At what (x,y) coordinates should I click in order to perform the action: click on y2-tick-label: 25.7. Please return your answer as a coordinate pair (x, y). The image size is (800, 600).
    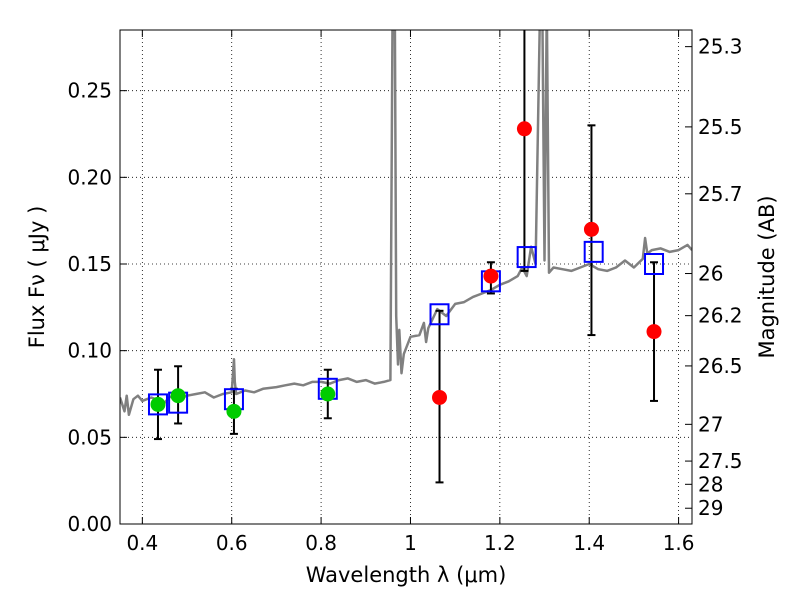
    Looking at the image, I should click on (720, 194).